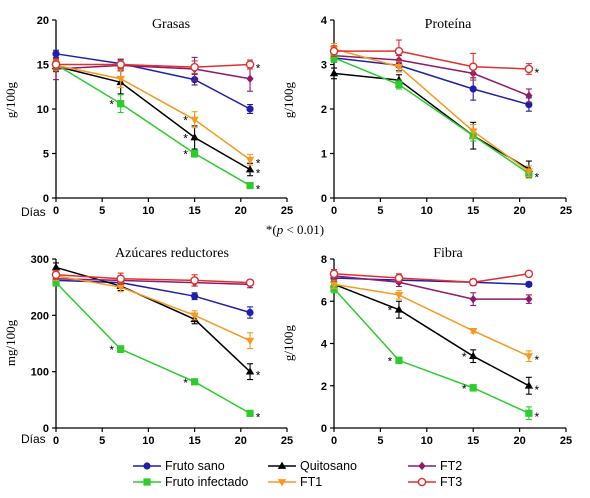 The height and width of the screenshot is (498, 590). I want to click on series-ft1, so click(431, 110).